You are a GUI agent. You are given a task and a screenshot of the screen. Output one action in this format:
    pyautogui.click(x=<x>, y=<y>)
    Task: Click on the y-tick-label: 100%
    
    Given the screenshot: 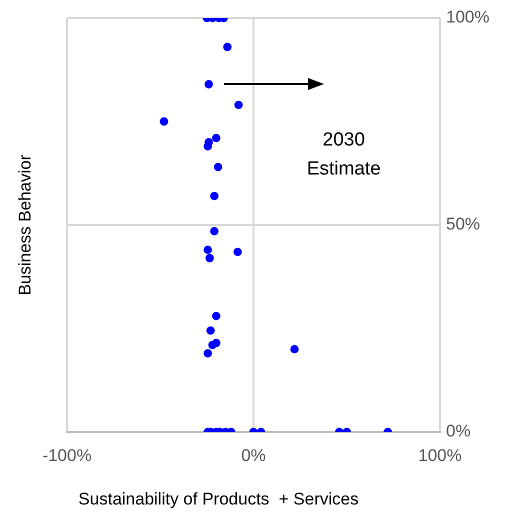 What is the action you would take?
    pyautogui.click(x=468, y=17)
    